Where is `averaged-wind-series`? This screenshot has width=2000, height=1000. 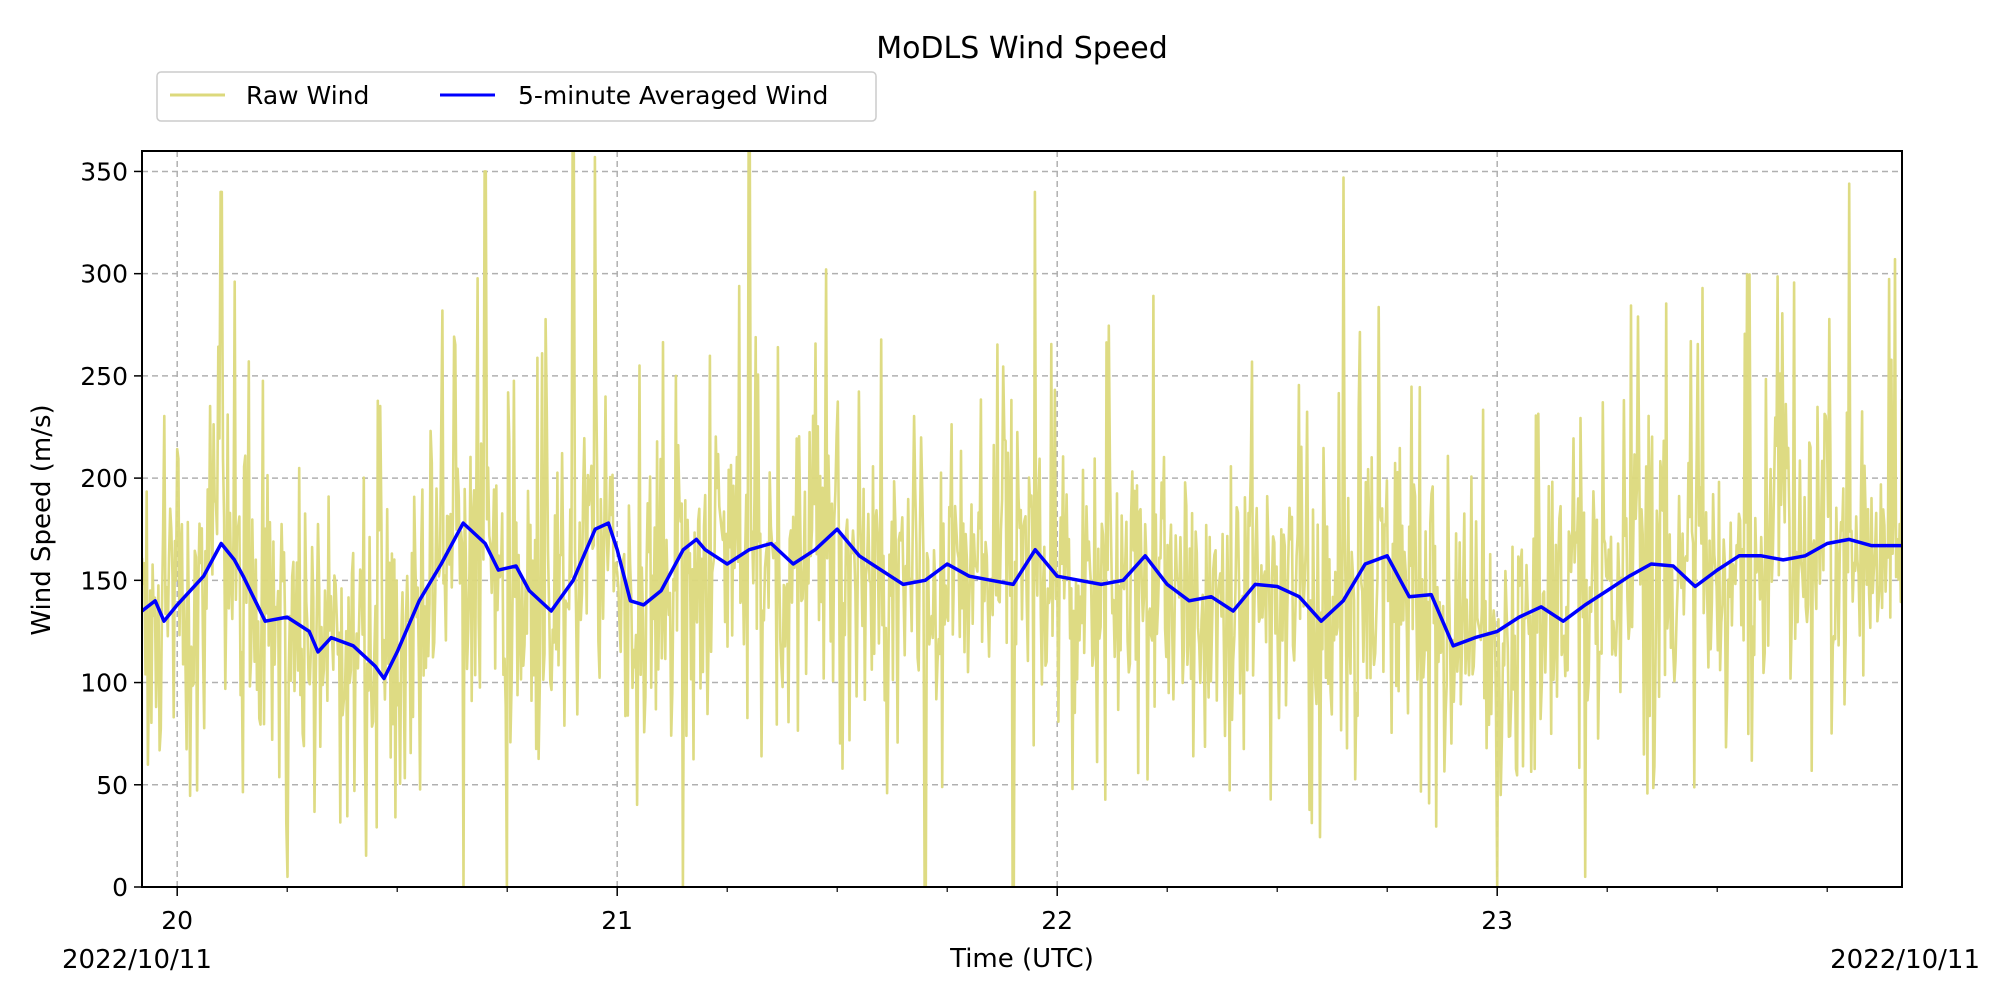
averaged-wind-series is located at coordinates (1022, 601).